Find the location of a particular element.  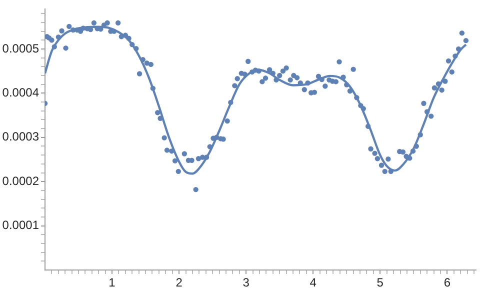

x-tick-label: 4 is located at coordinates (313, 282).